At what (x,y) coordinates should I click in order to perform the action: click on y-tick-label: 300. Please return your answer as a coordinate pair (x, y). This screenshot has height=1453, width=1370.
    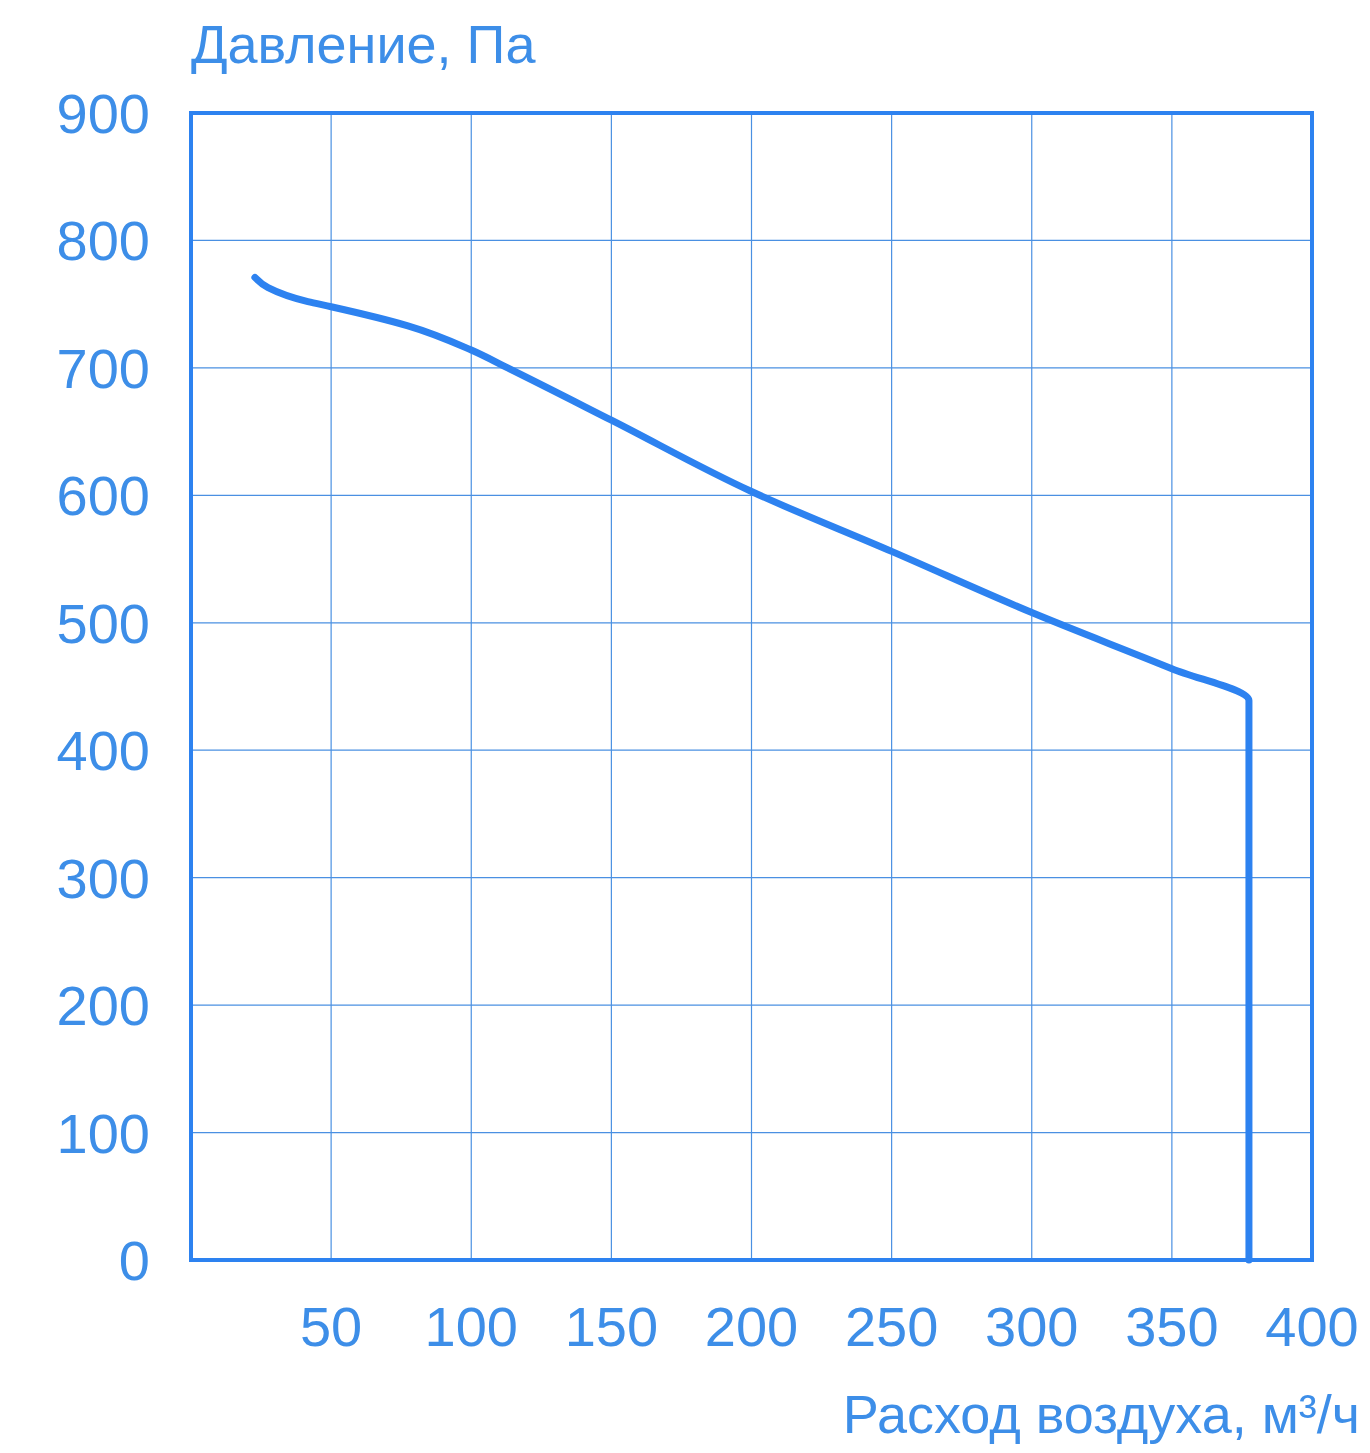
    Looking at the image, I should click on (103, 878).